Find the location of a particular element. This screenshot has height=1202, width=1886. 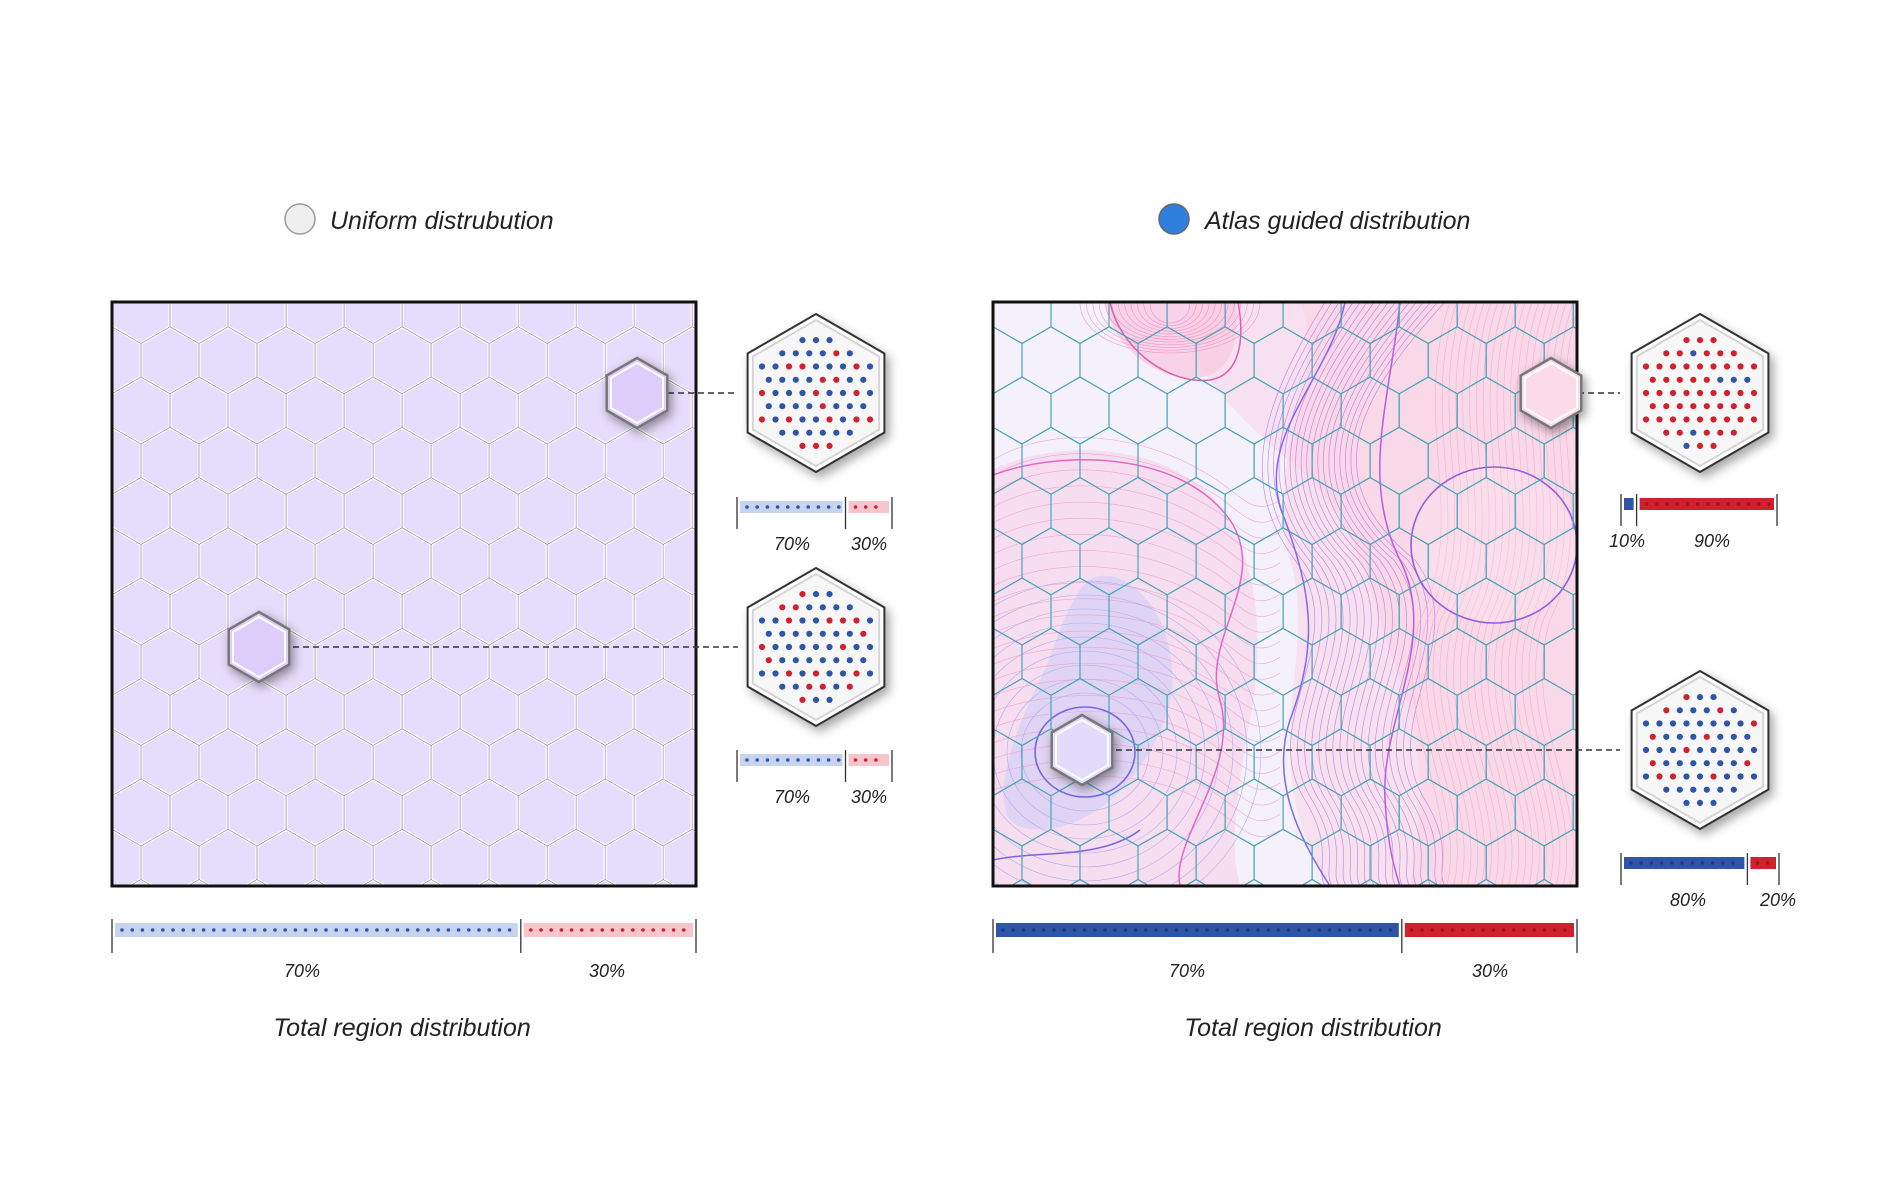

radio-button-uniform is located at coordinates (300, 219).